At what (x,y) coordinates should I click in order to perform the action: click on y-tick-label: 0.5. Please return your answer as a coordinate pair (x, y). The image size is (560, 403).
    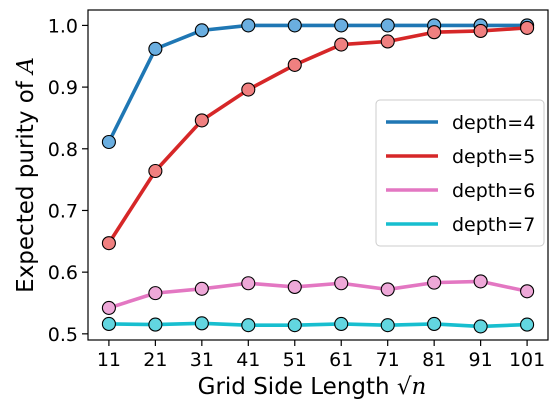
    Looking at the image, I should click on (63, 335).